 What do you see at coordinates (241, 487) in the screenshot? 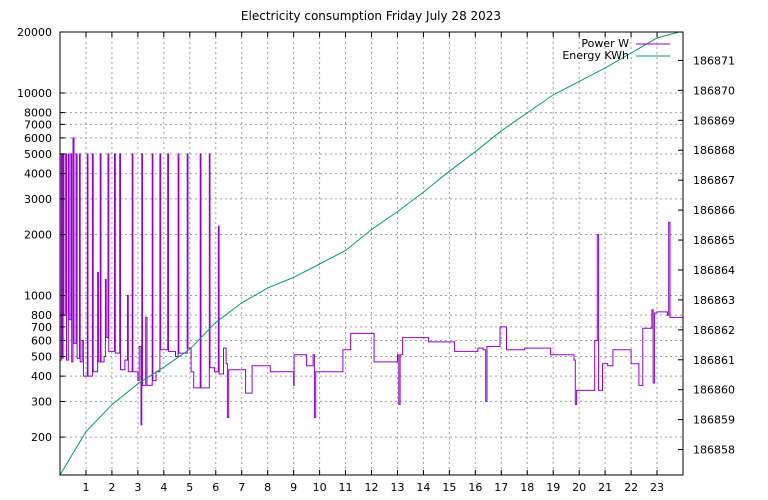
I see `x-tick-label: 7` at bounding box center [241, 487].